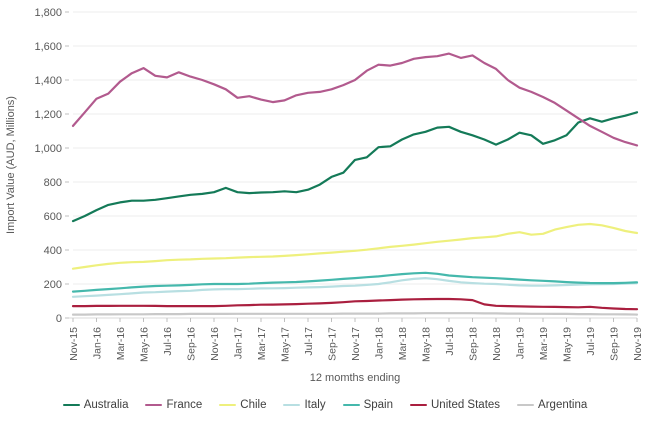  I want to click on legend-item-italy: Italy, so click(304, 405).